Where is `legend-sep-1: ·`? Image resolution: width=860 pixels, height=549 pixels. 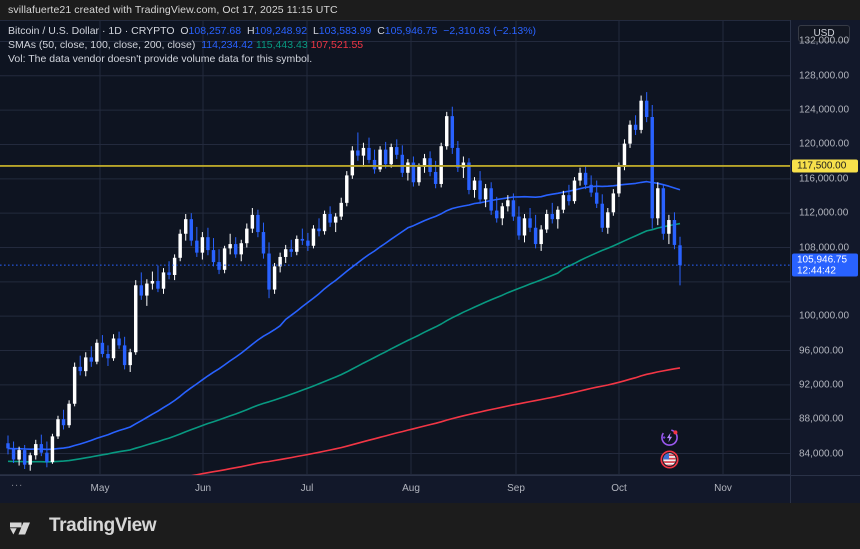
legend-sep-1: · is located at coordinates (104, 31).